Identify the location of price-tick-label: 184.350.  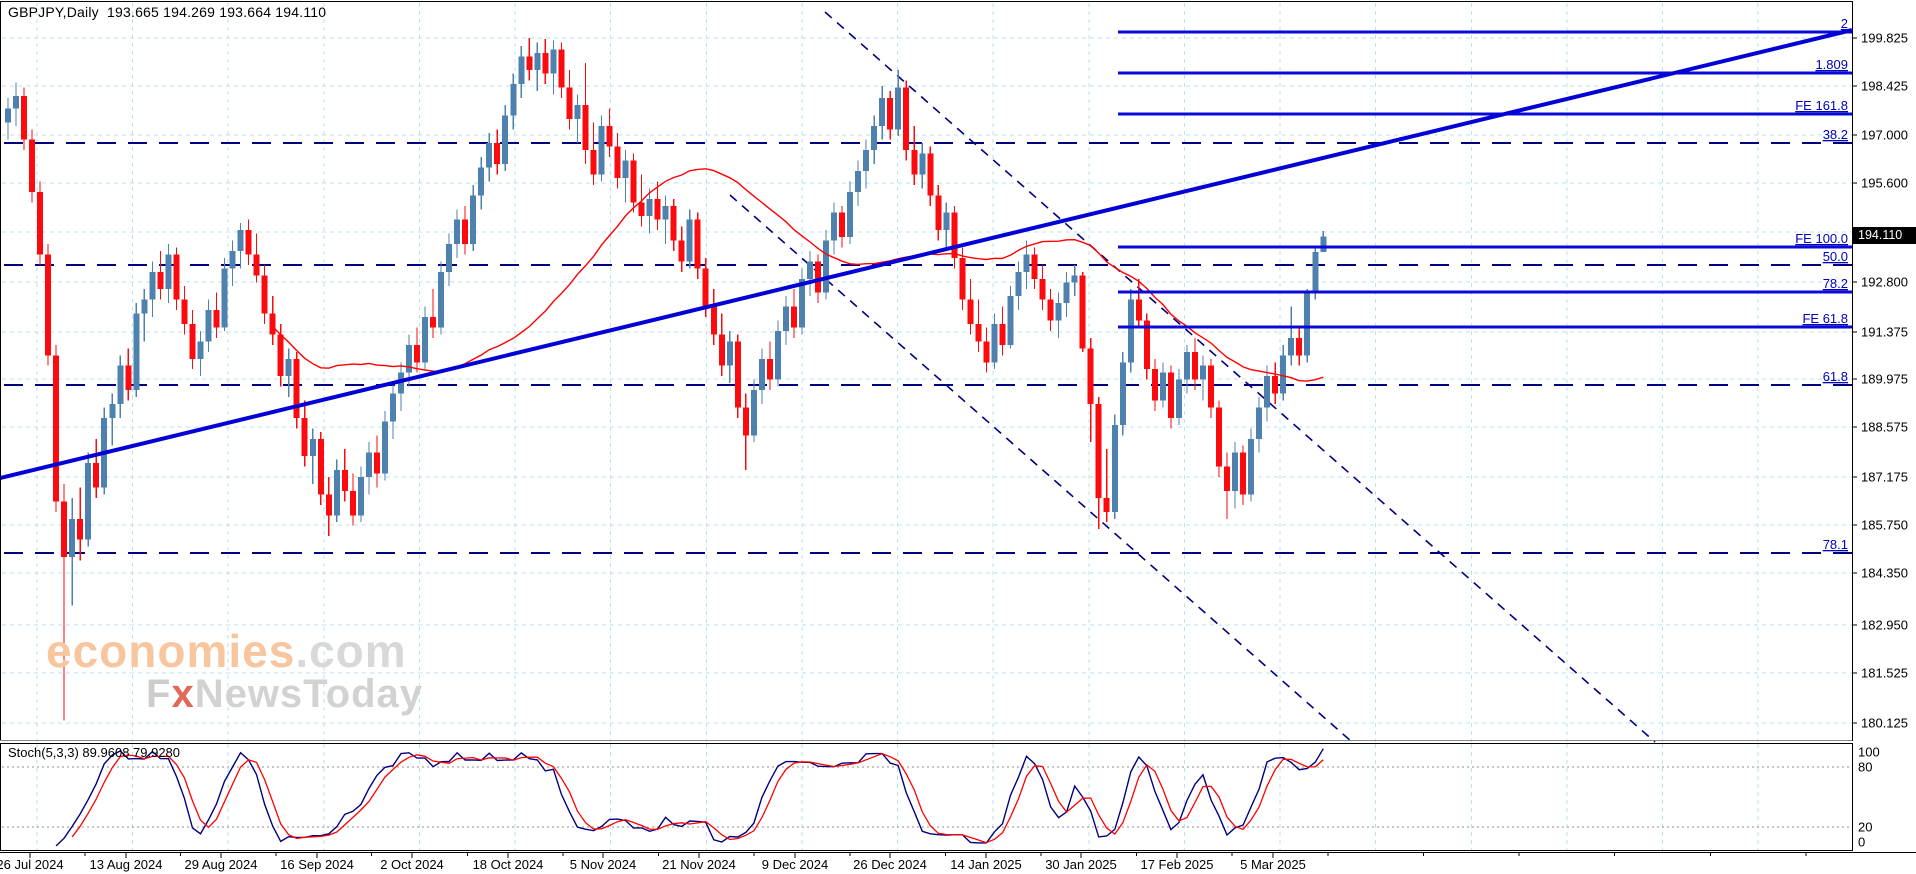
(1884, 573).